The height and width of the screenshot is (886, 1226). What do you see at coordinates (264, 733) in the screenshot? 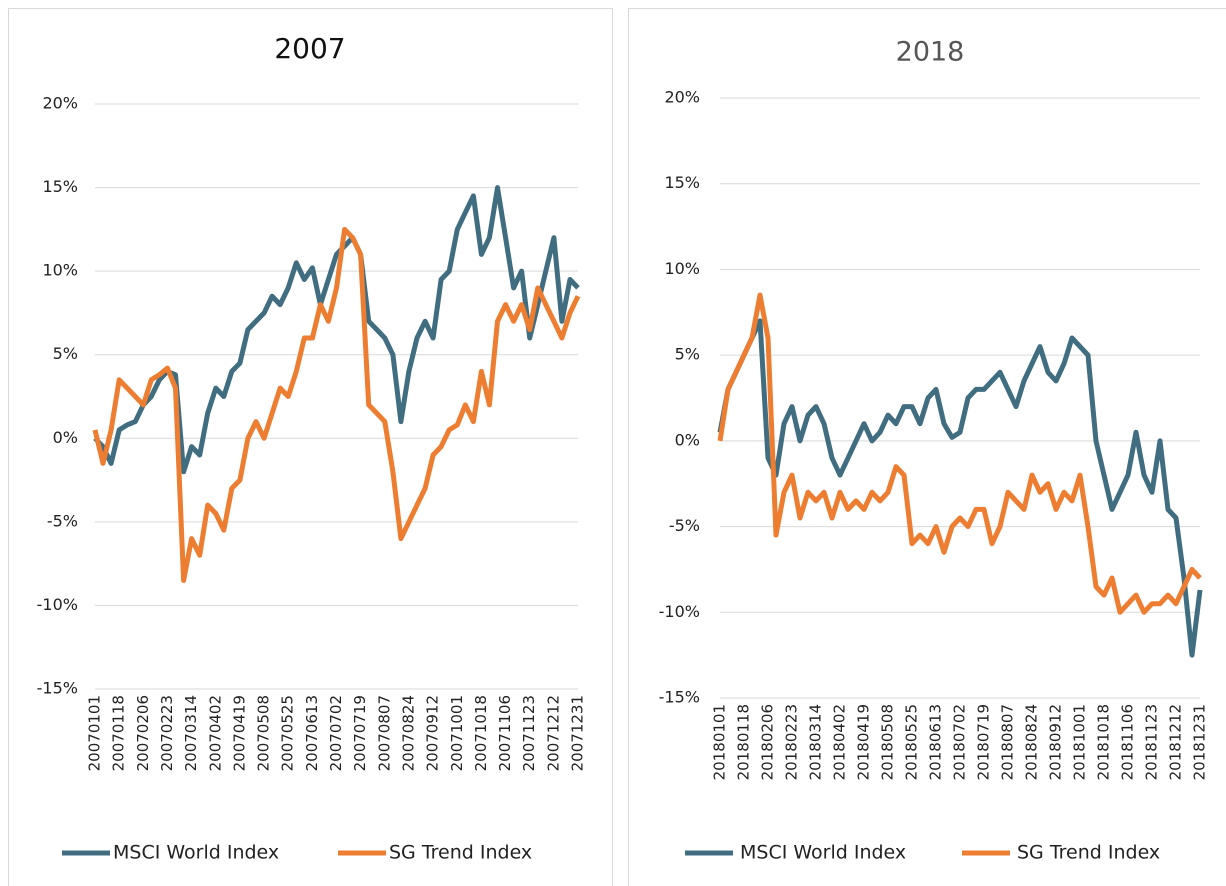
I see `x-tick-label: 20070508` at bounding box center [264, 733].